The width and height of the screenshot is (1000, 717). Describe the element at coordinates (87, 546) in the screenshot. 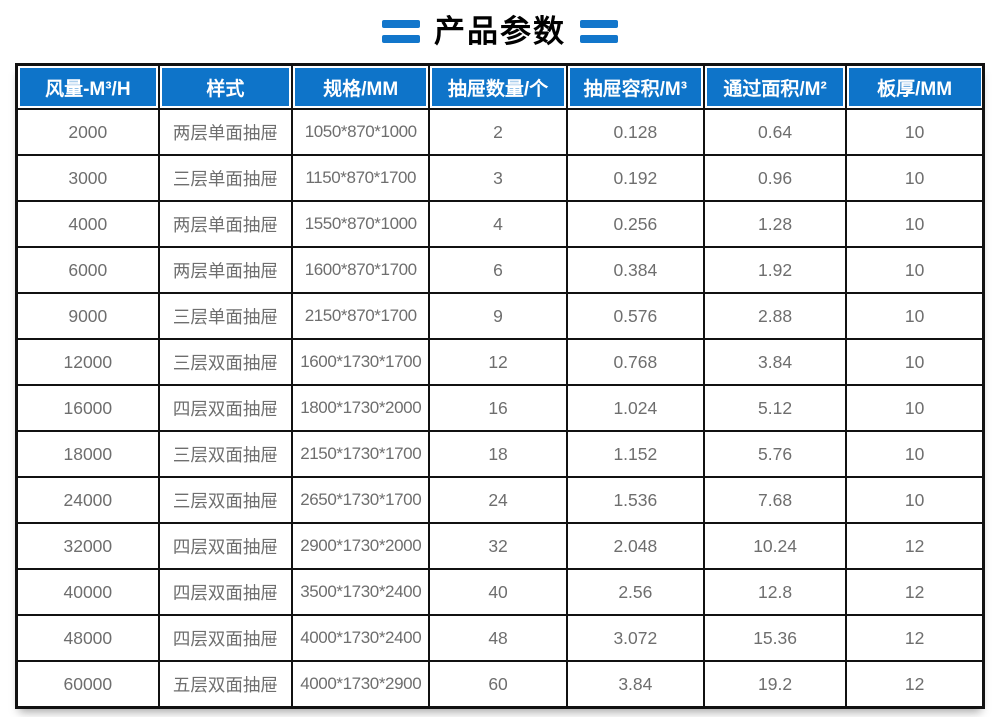

I see `table-cell-airflow: 32000` at that location.